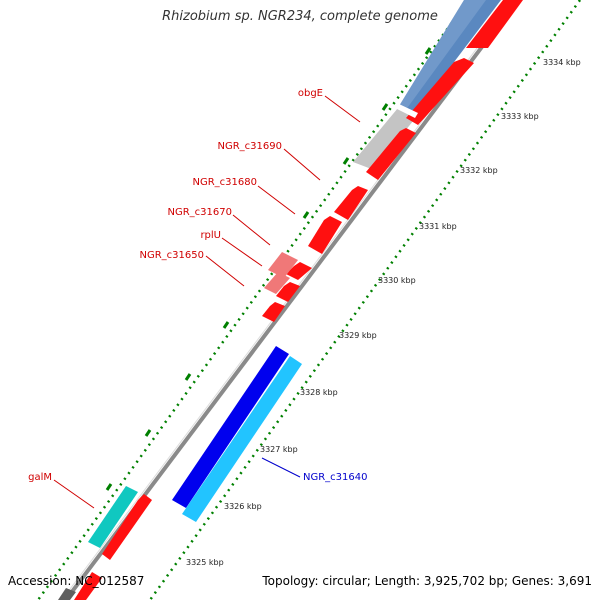  What do you see at coordinates (210, 235) in the screenshot?
I see `gene-label-rplU: rplU` at bounding box center [210, 235].